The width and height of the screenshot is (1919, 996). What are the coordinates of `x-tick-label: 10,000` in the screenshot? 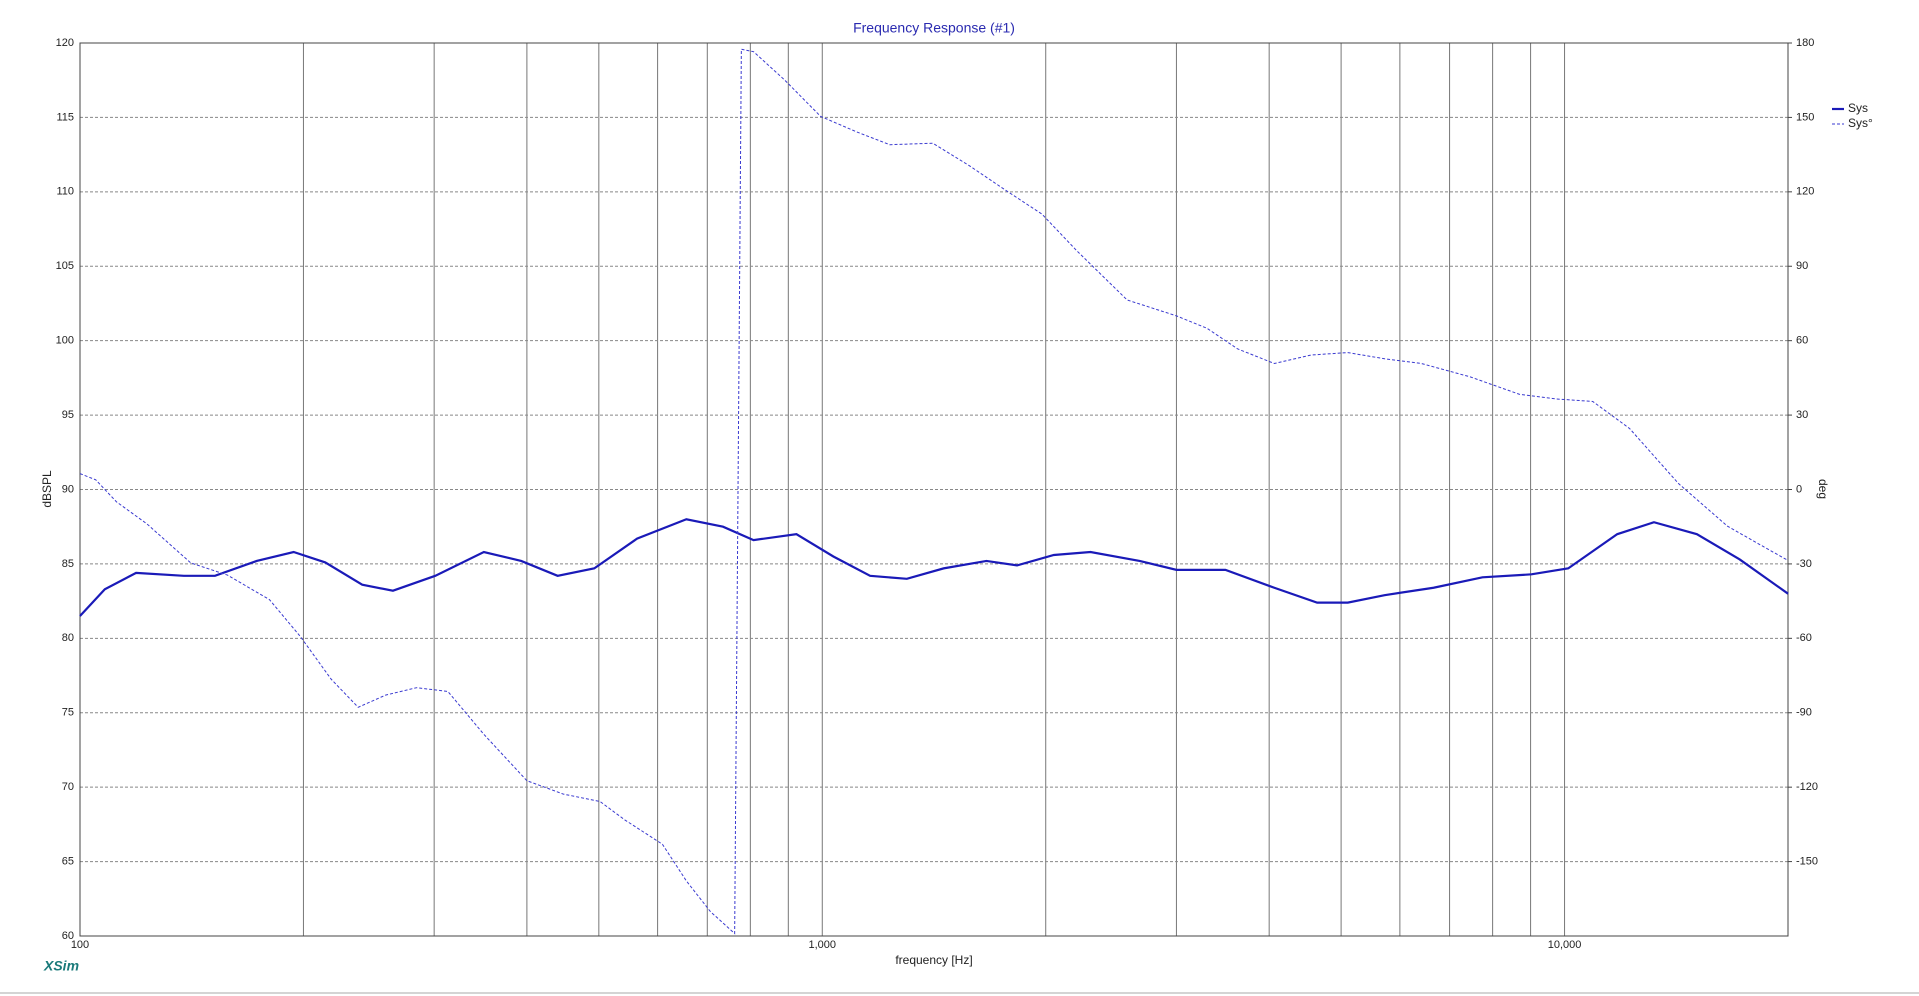 It's located at (1565, 945).